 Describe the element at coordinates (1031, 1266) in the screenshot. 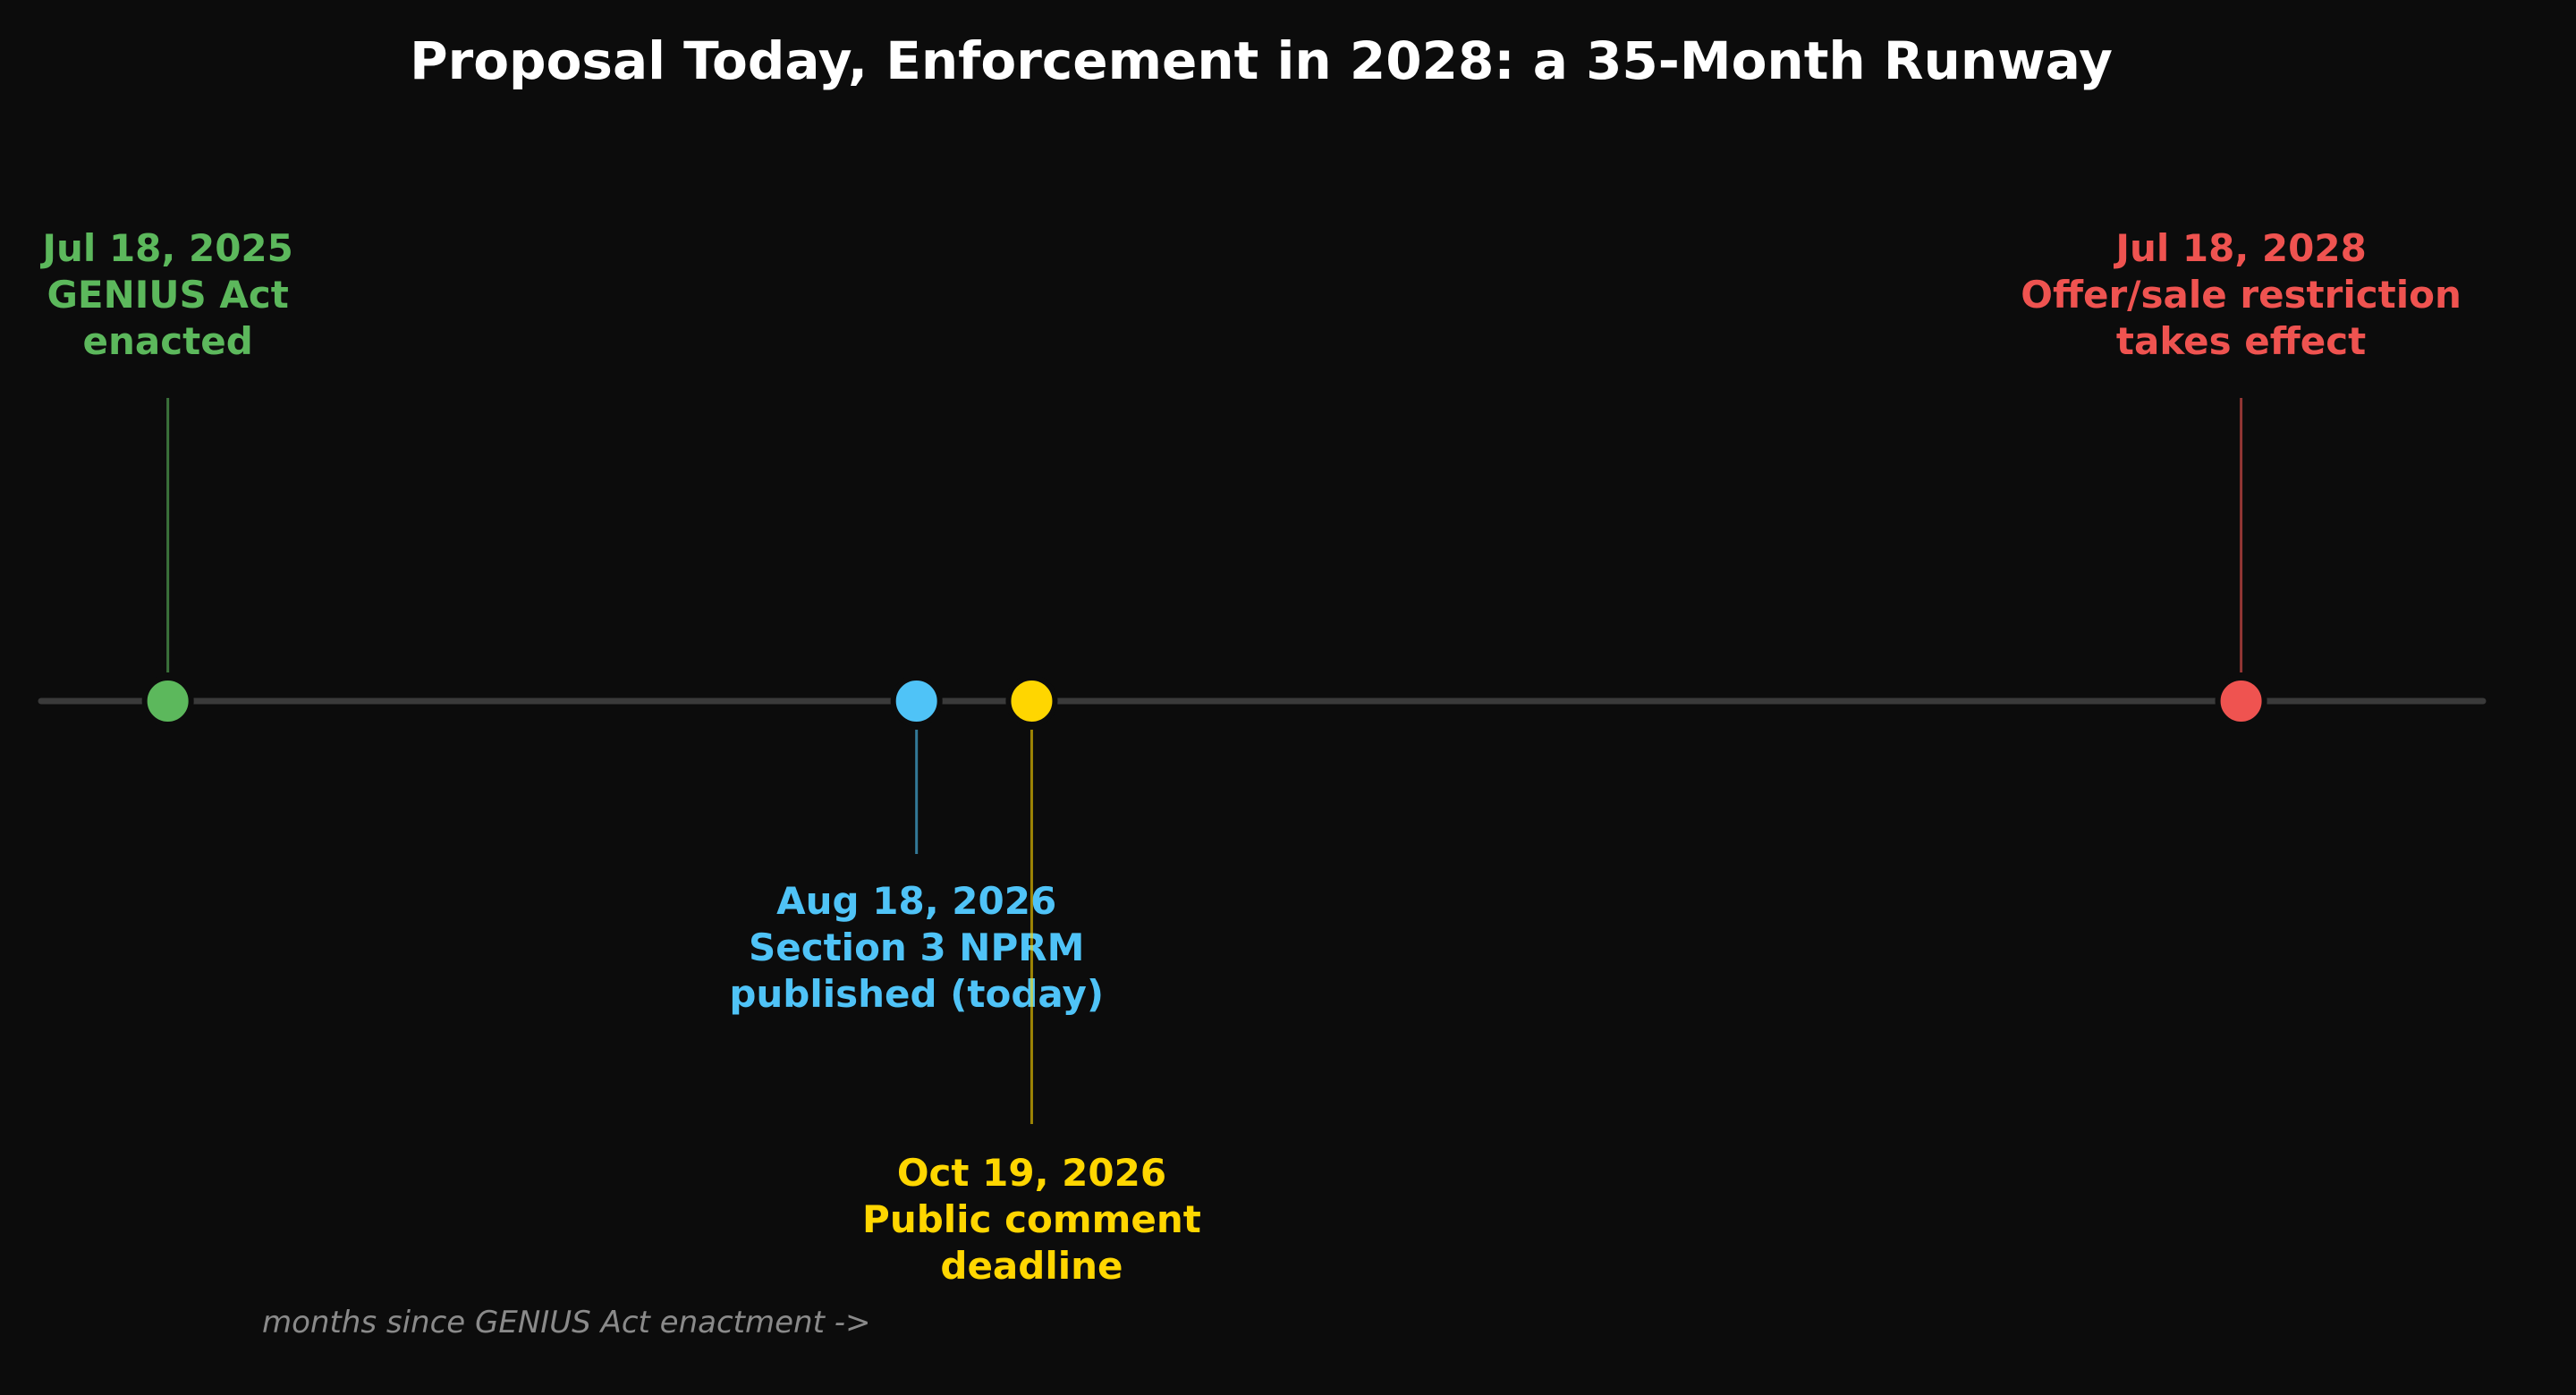

I see `event-label-line: deadline` at that location.